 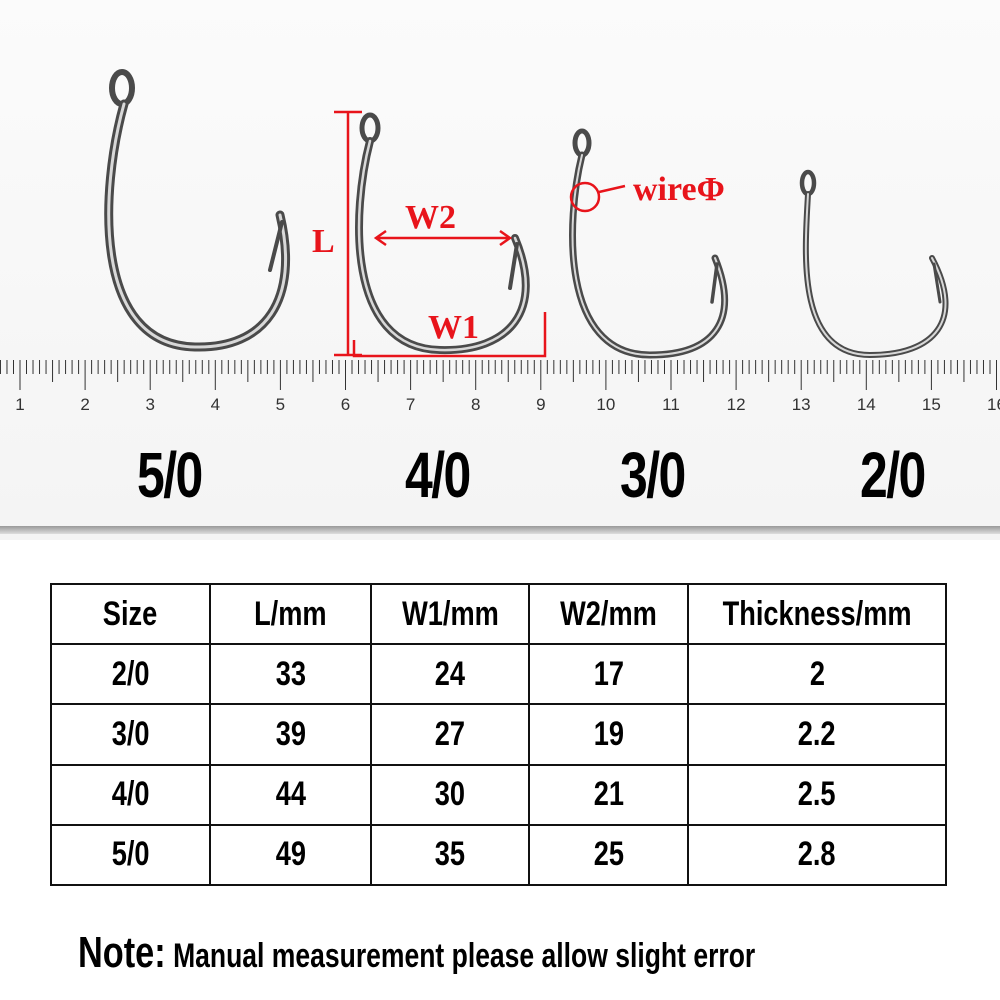 I want to click on size-label-3-0: 3/0, so click(x=653, y=475).